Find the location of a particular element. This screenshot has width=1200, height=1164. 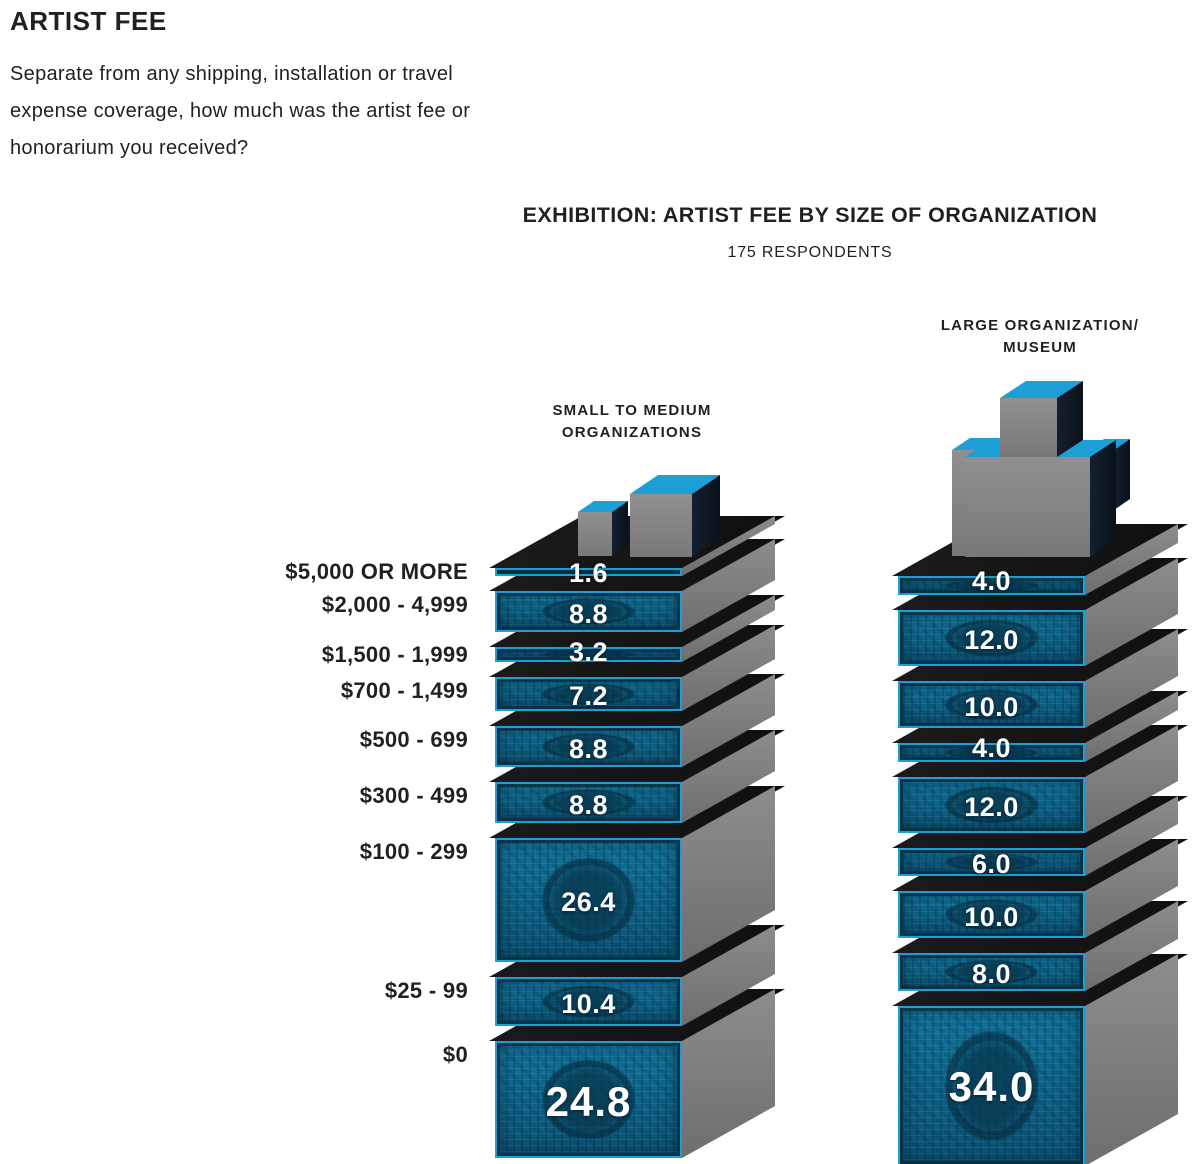

fee-range-label: $0 is located at coordinates (455, 1054).